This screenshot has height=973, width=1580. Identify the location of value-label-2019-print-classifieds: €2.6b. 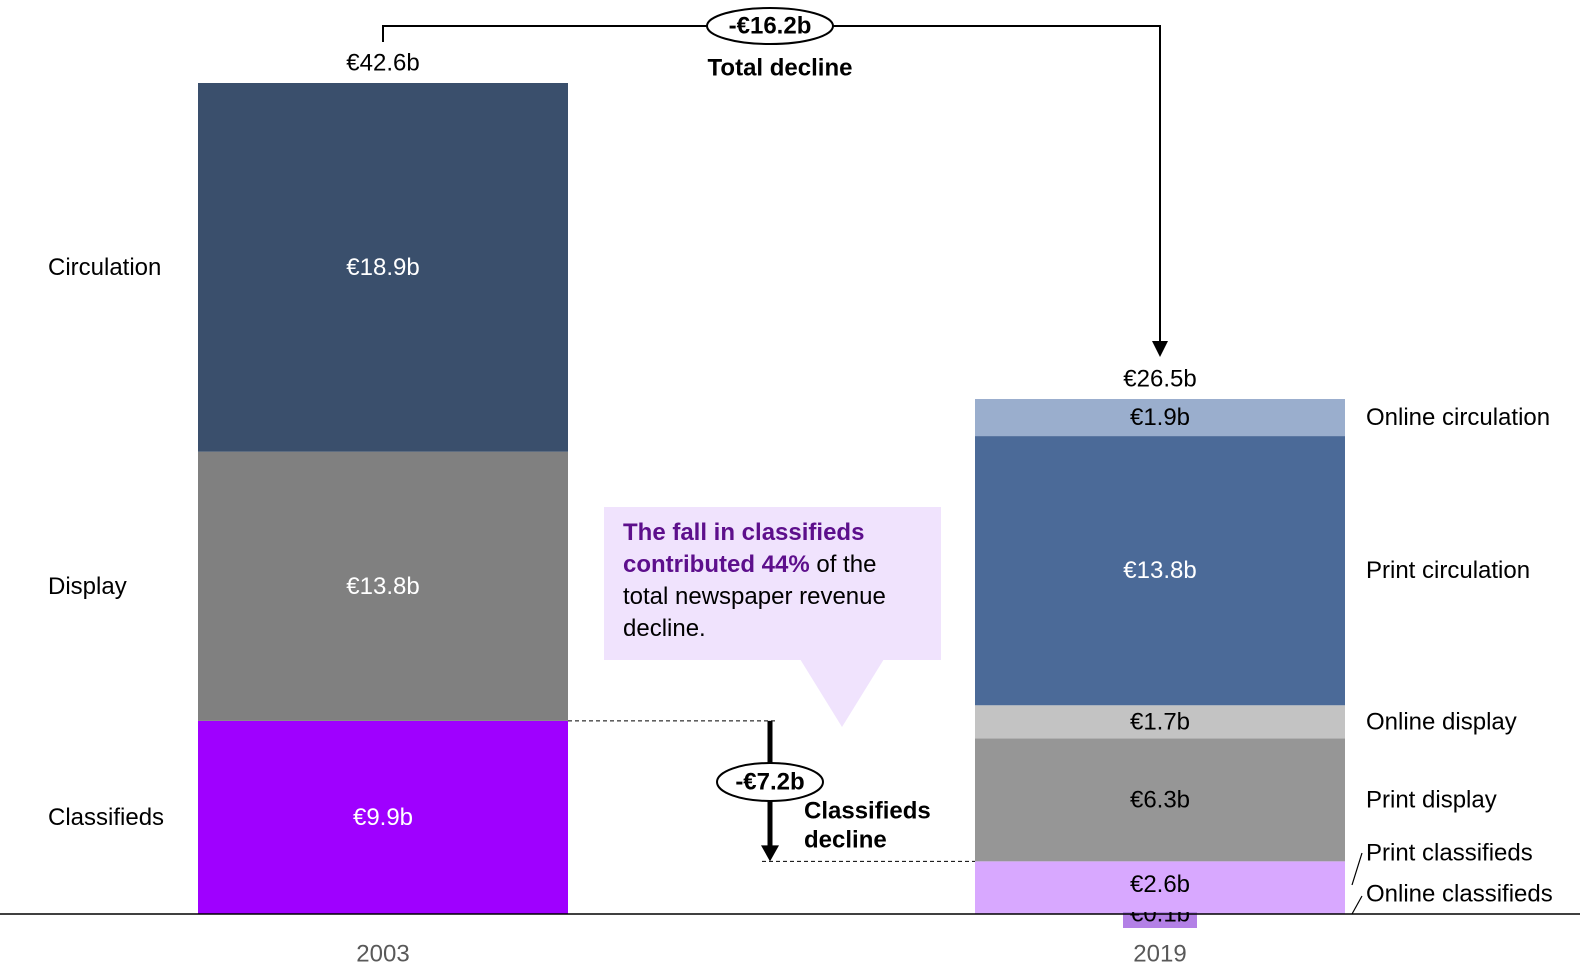
(1160, 884).